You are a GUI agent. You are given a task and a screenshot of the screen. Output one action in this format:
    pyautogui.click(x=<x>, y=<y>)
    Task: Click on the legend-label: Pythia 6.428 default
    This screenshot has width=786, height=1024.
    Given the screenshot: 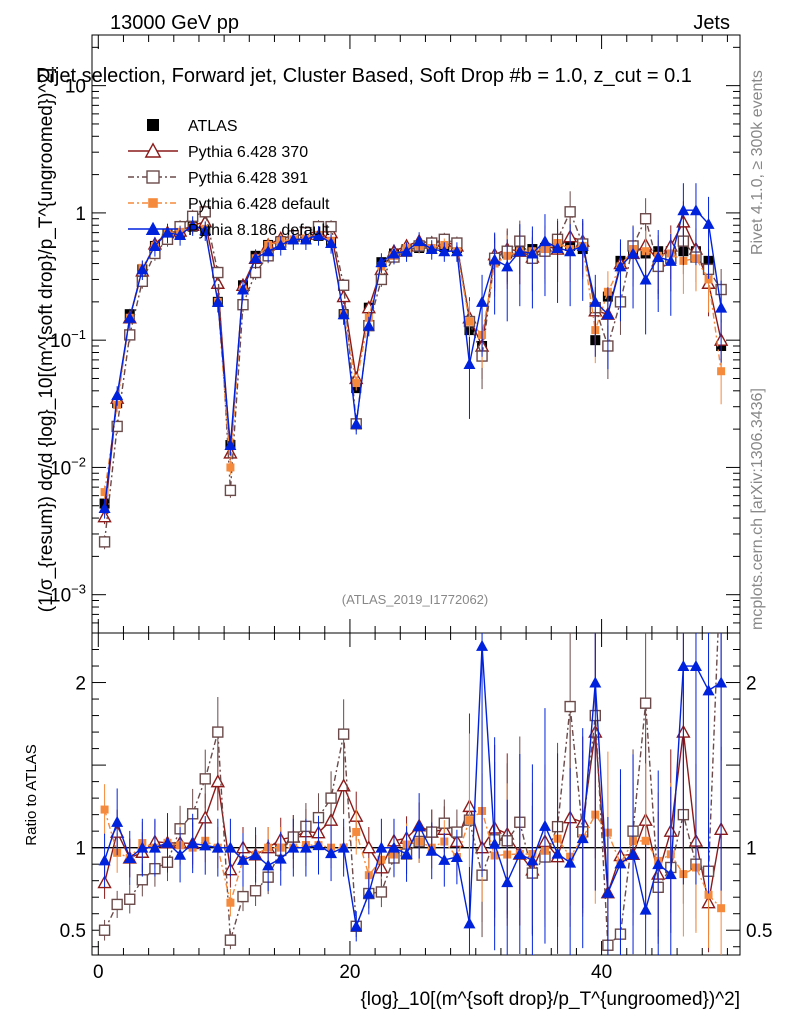 What is the action you would take?
    pyautogui.click(x=259, y=204)
    